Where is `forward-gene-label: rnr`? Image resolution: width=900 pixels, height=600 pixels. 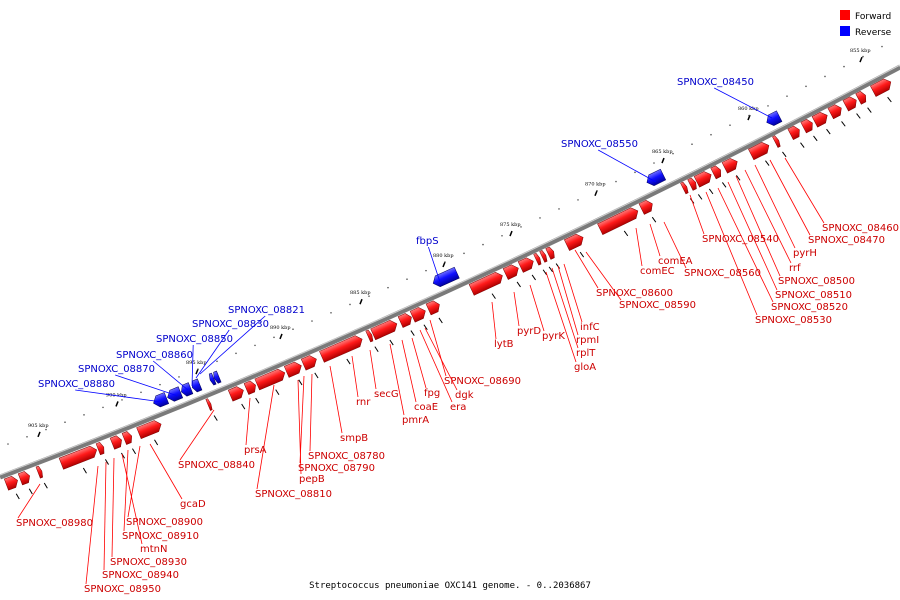
forward-gene-label: rnr is located at coordinates (361, 381).